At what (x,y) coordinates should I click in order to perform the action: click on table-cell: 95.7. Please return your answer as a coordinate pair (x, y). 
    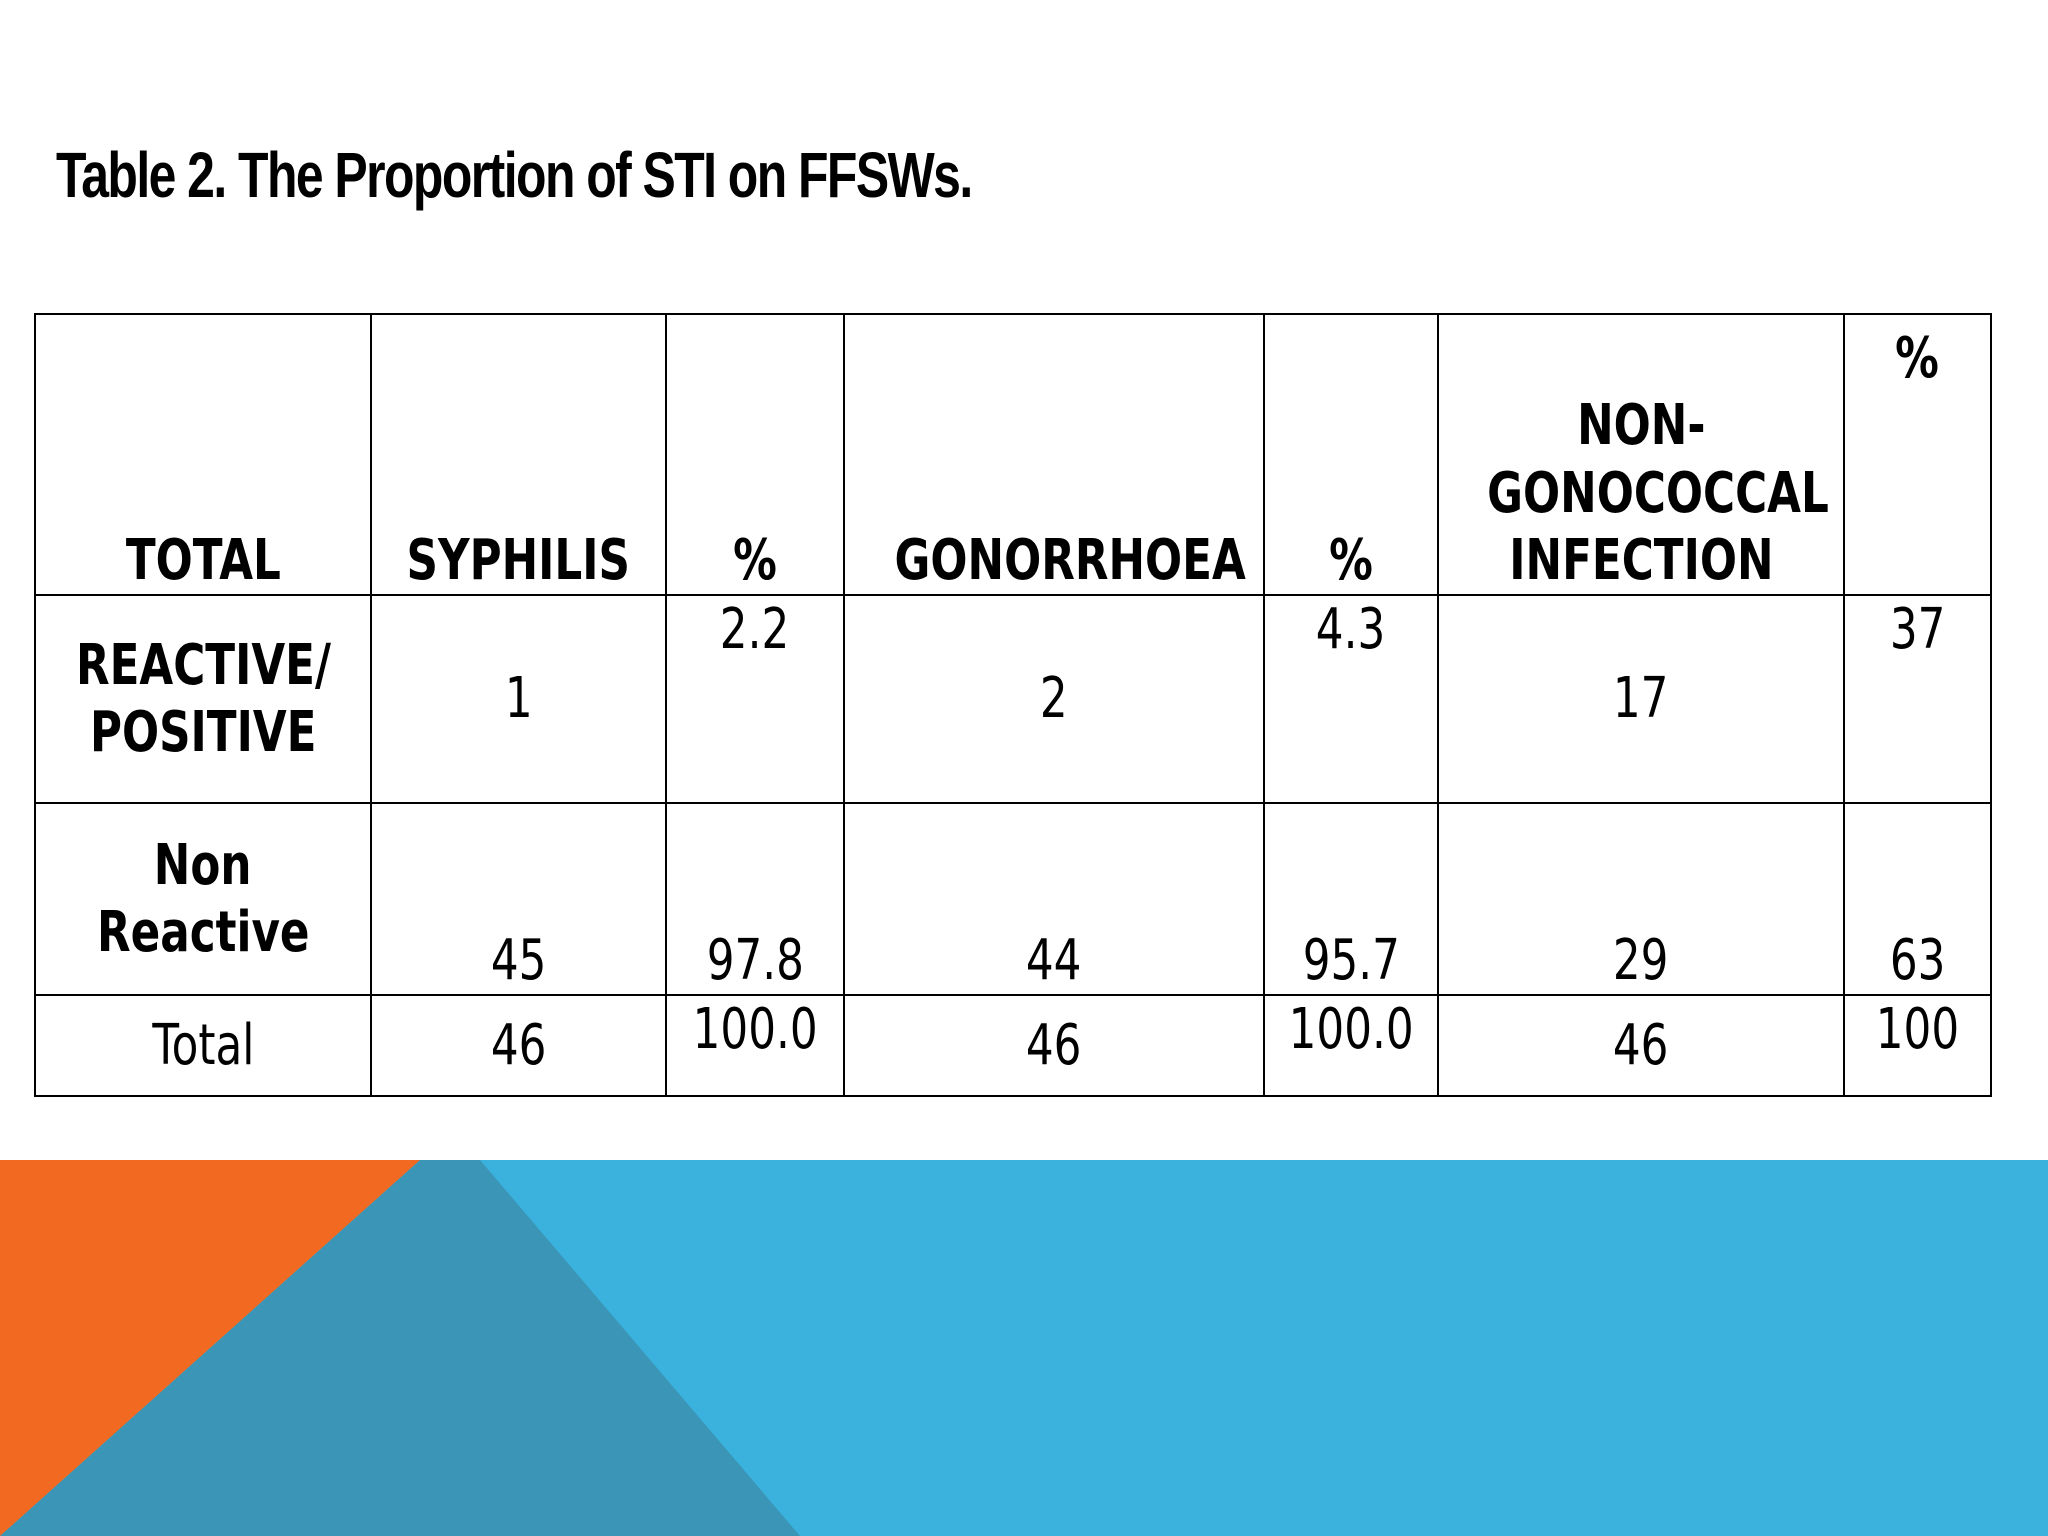
    Looking at the image, I should click on (1351, 899).